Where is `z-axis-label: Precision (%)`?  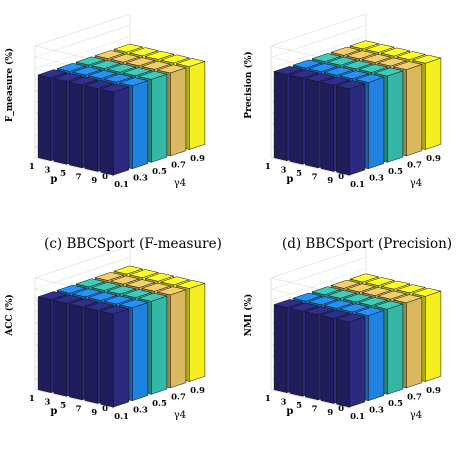
z-axis-label: Precision (%) is located at coordinates (248, 84).